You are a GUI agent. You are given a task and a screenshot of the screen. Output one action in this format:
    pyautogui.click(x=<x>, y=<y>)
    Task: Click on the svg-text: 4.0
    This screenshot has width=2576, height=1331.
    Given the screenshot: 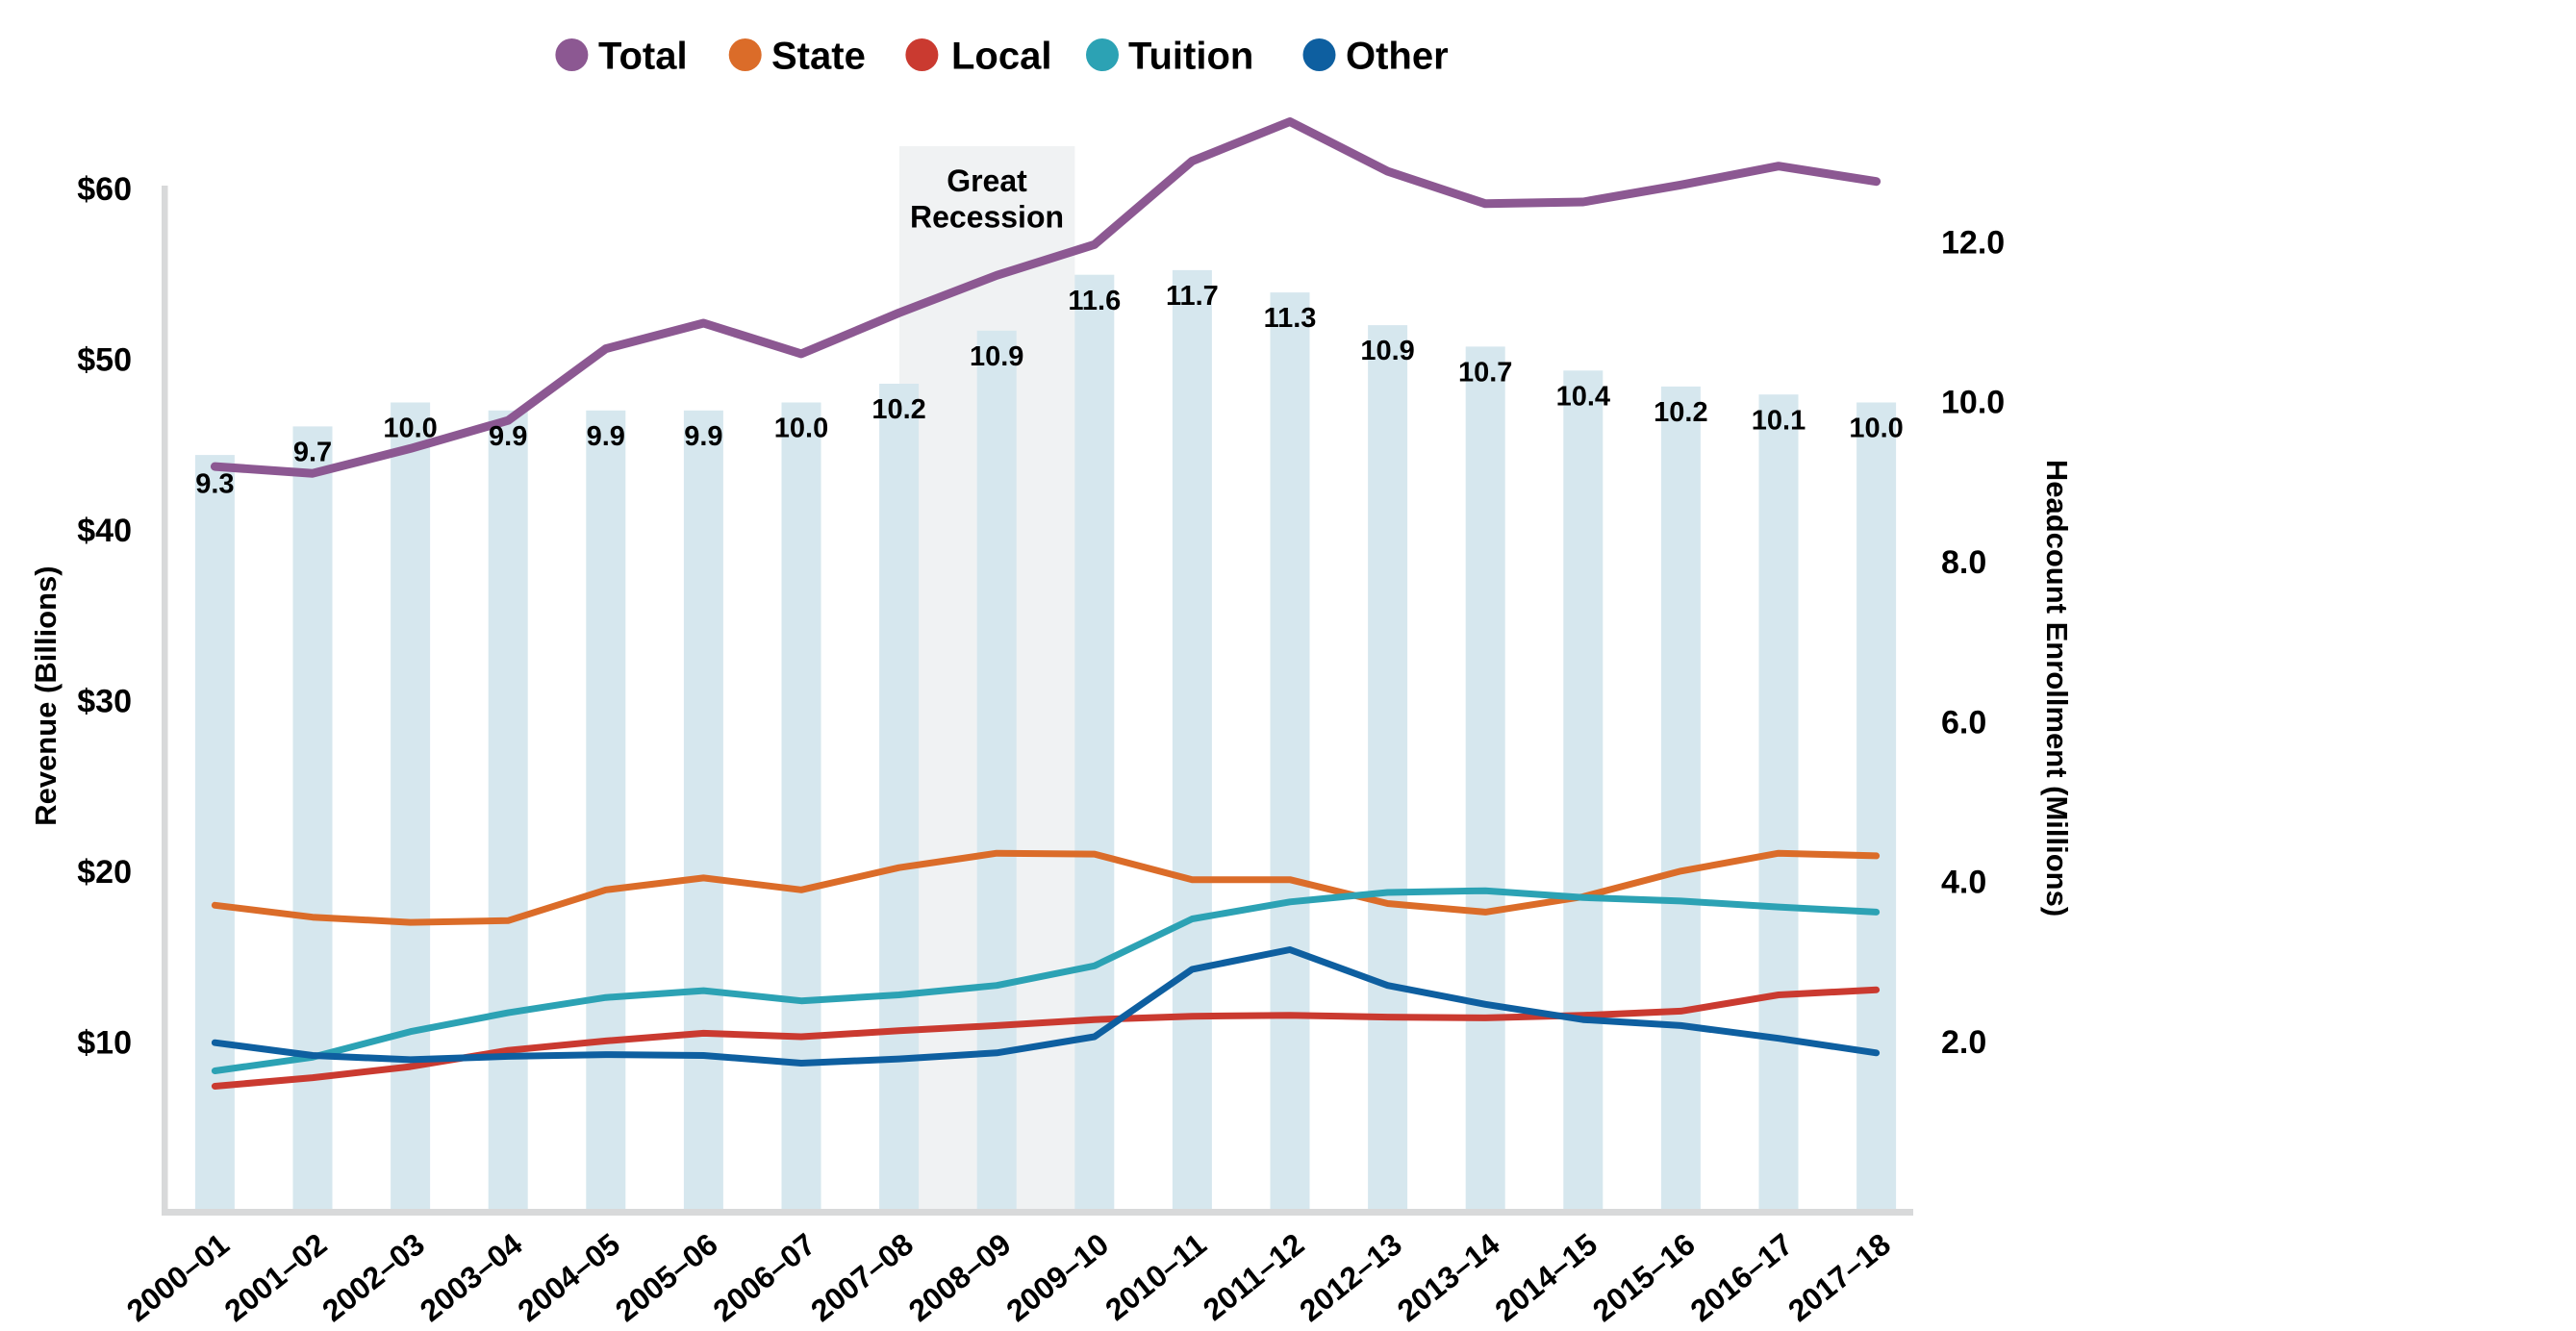 What is the action you would take?
    pyautogui.click(x=1964, y=883)
    